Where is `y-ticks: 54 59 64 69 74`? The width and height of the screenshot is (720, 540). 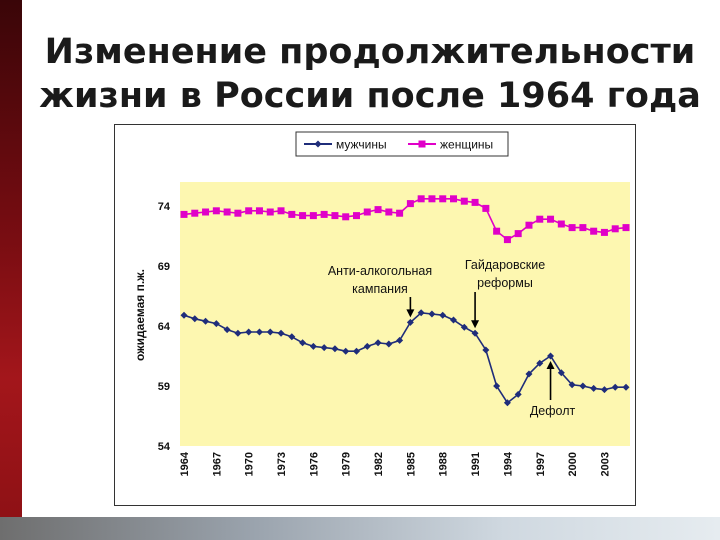
y-ticks: 54 59 64 69 74 is located at coordinates (164, 327).